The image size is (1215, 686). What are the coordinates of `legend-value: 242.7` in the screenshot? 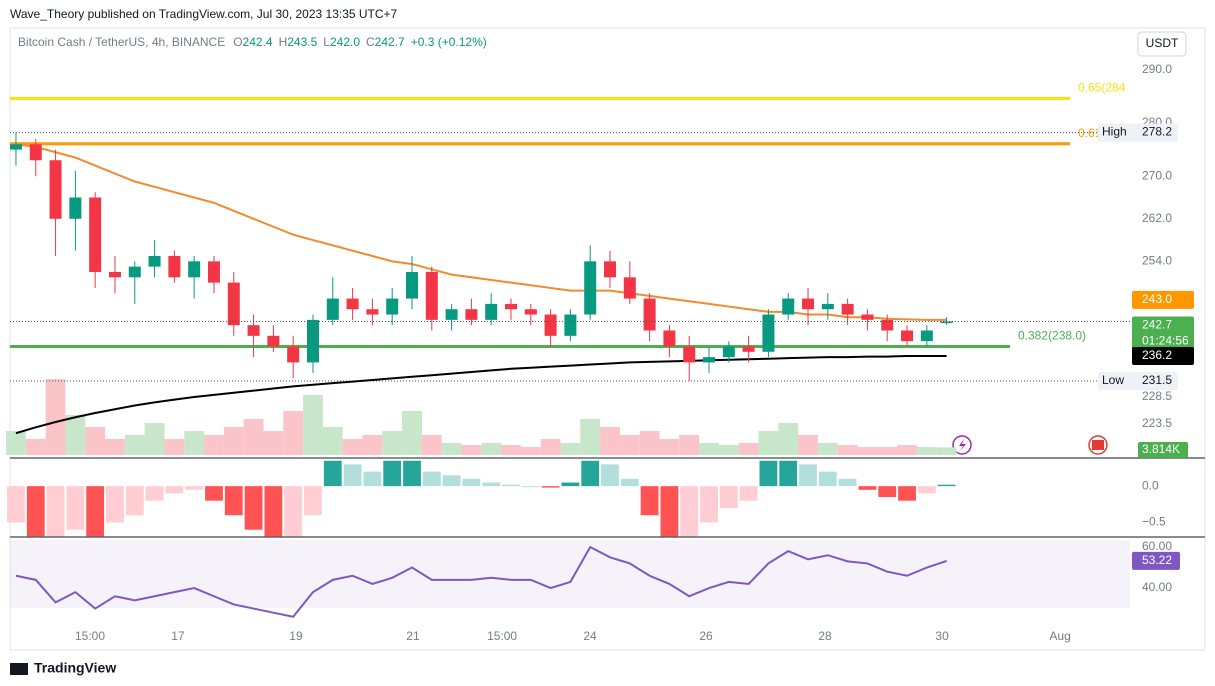 It's located at (390, 42).